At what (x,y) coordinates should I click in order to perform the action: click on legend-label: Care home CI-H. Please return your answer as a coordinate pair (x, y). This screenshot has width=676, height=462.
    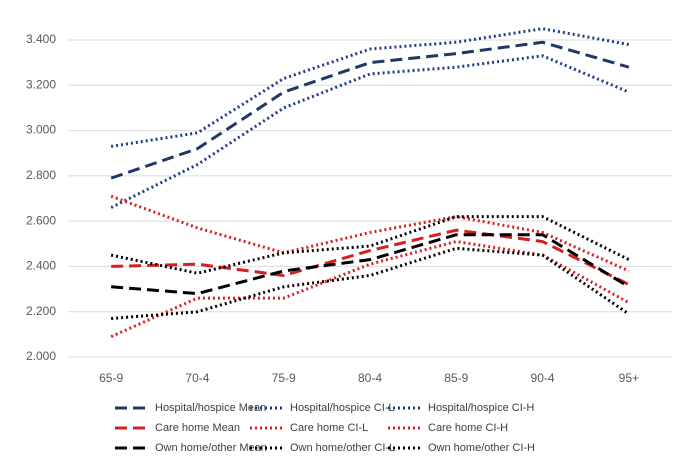
    Looking at the image, I should click on (468, 428).